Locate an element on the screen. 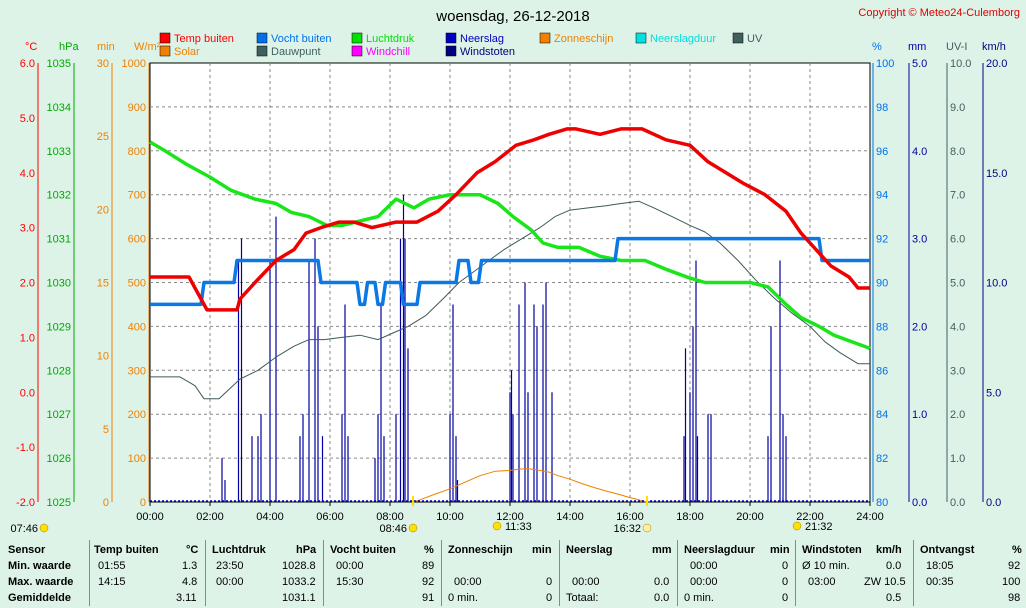  axis-tick-left: 400 is located at coordinates (137, 327).